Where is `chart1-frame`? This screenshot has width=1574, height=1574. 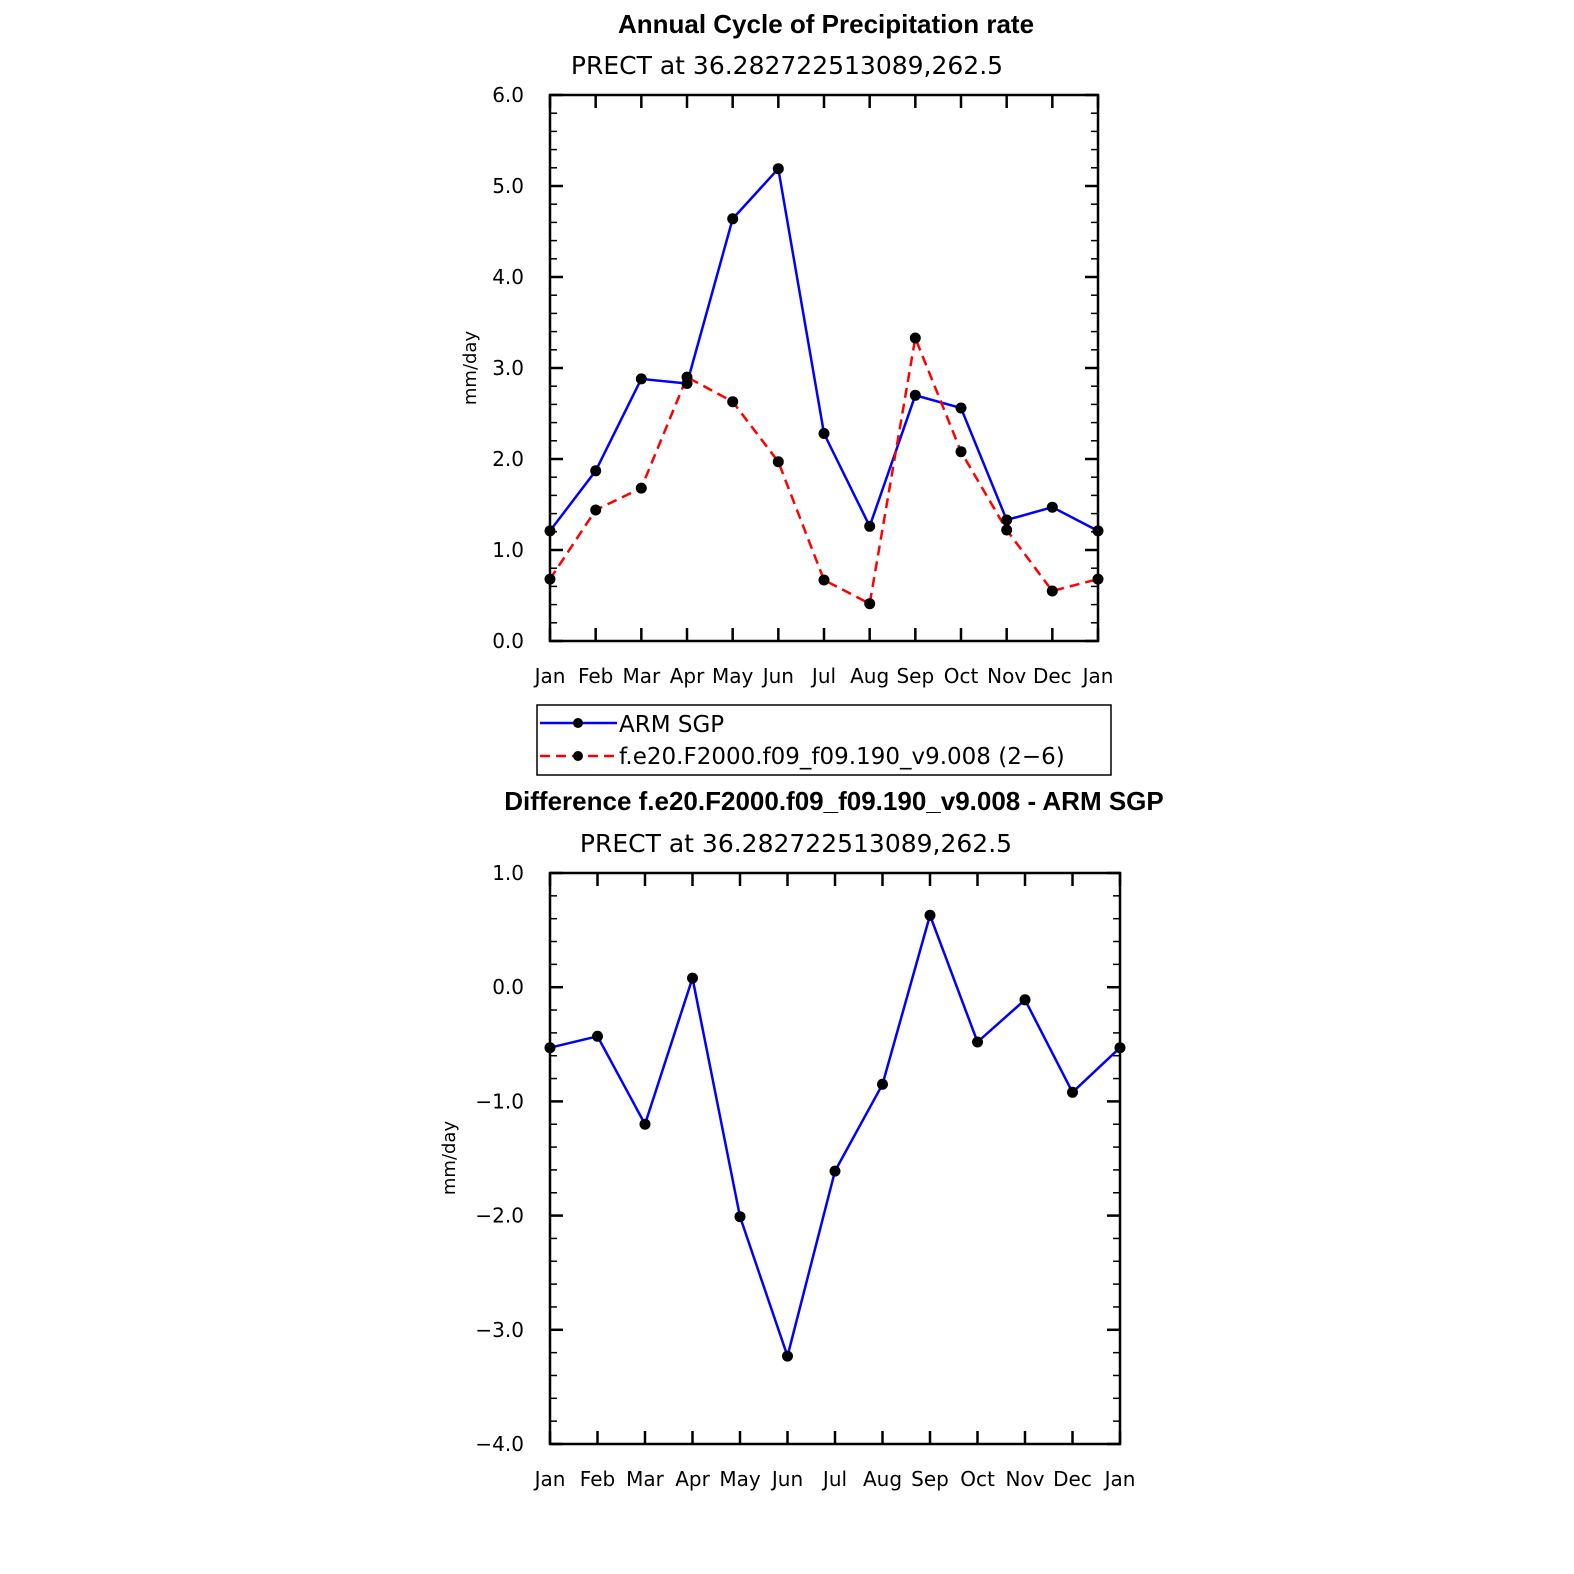
chart1-frame is located at coordinates (824, 368).